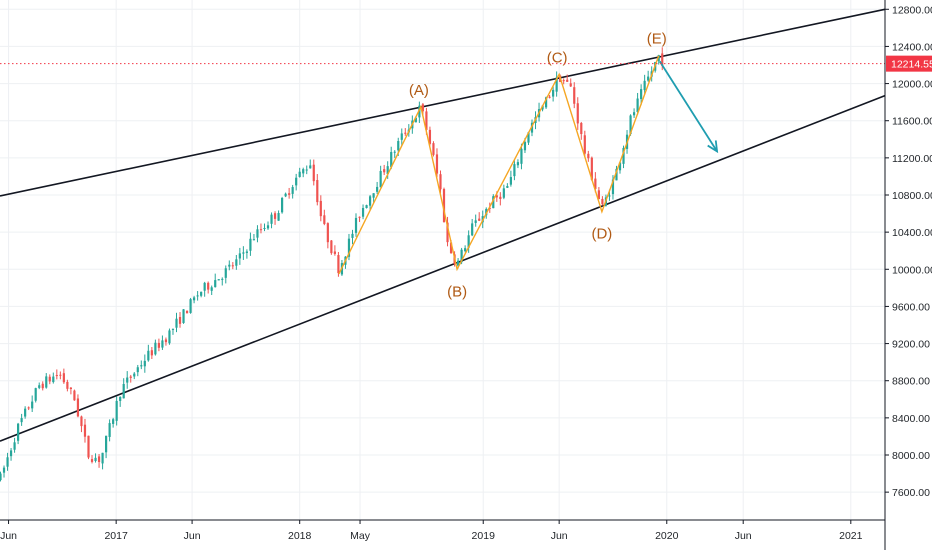  What do you see at coordinates (657, 39) in the screenshot?
I see `wave-label: (E)` at bounding box center [657, 39].